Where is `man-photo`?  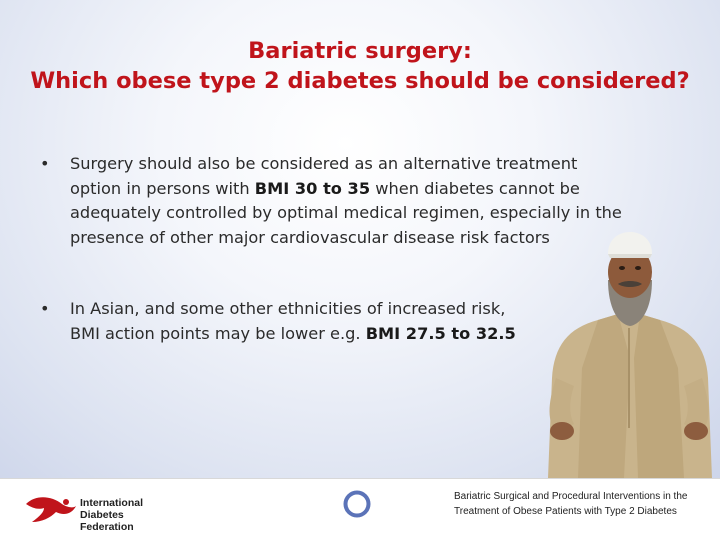
man-photo is located at coordinates (630, 355).